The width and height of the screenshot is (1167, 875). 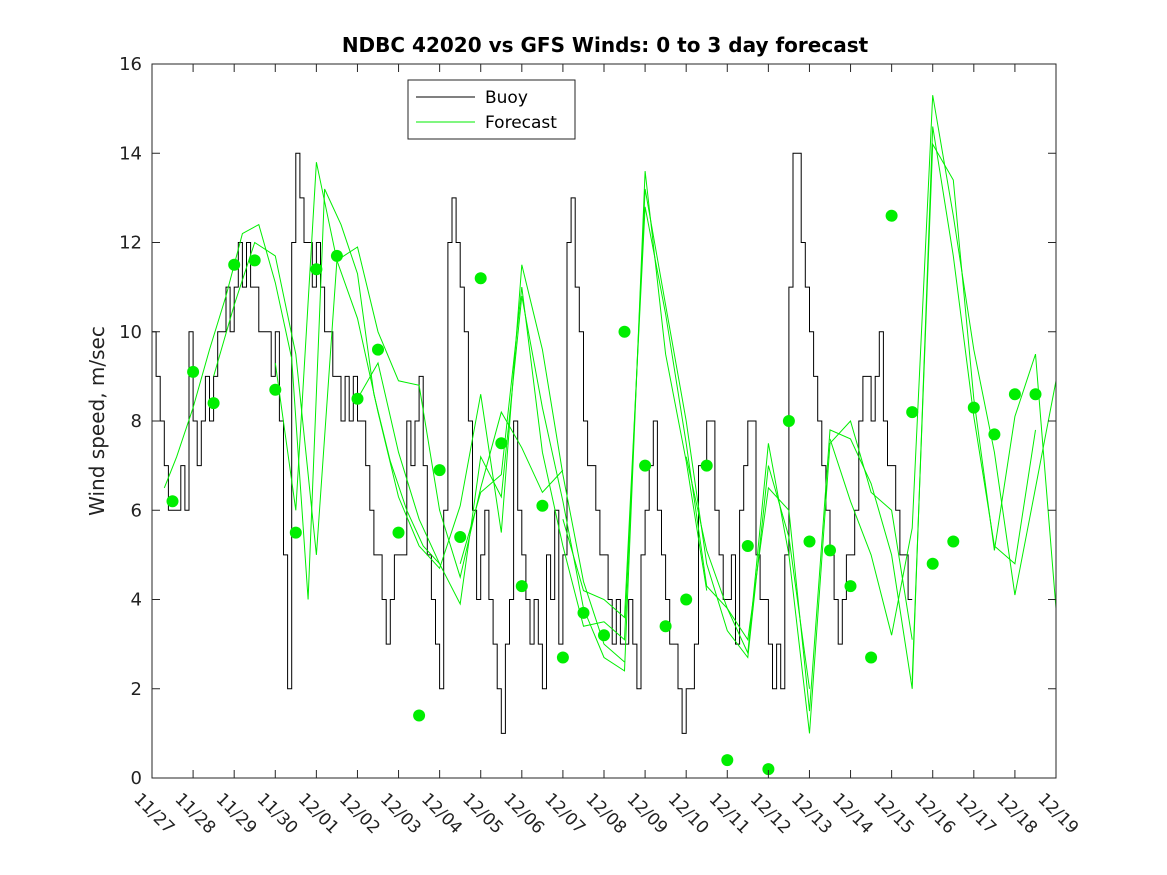 I want to click on y-tick-label: 12, so click(x=130, y=243).